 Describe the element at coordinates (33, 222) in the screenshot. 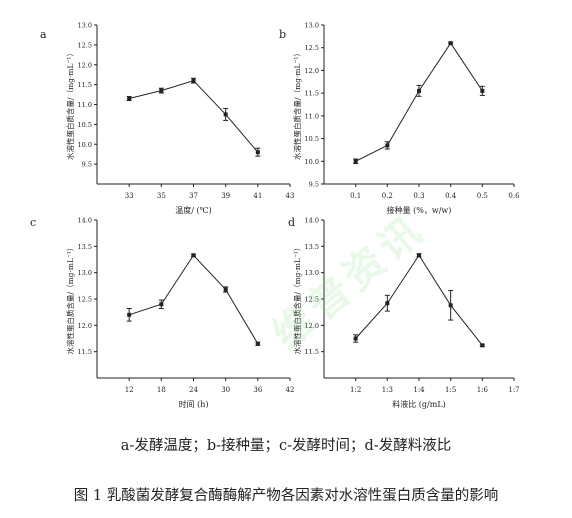

I see `panel-label: c` at that location.